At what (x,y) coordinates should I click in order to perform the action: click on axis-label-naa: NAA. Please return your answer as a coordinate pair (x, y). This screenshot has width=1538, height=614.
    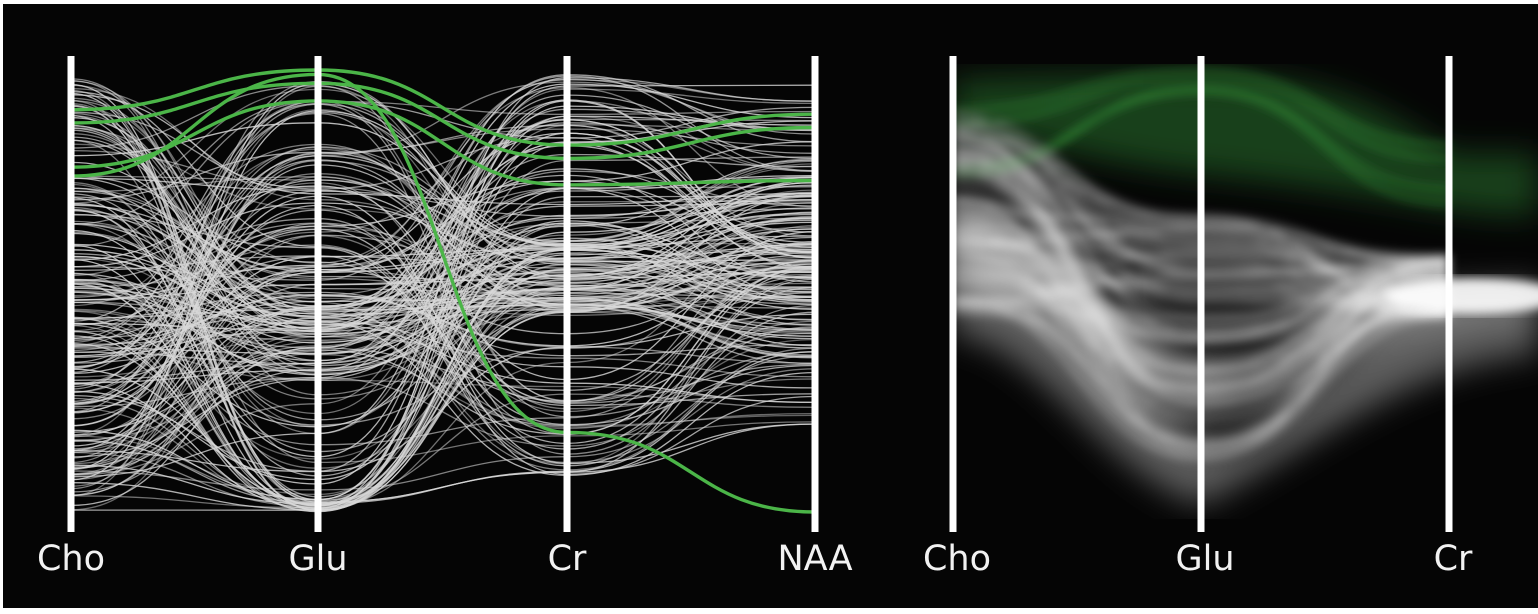
    Looking at the image, I should click on (814, 559).